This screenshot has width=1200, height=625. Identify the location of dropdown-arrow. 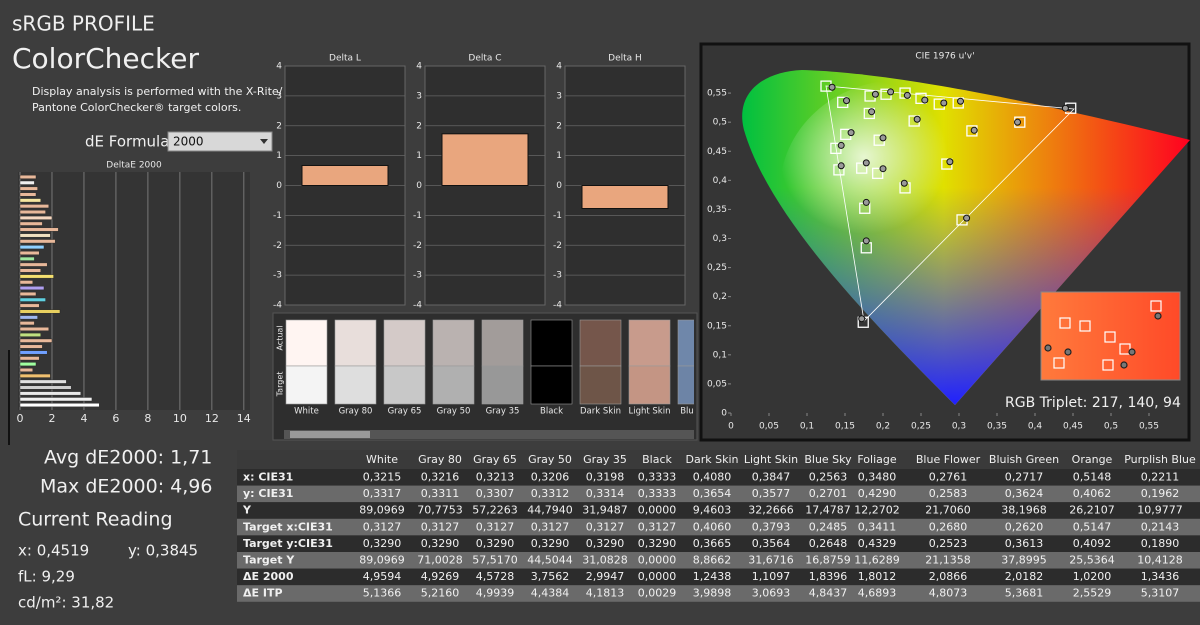
(264, 141).